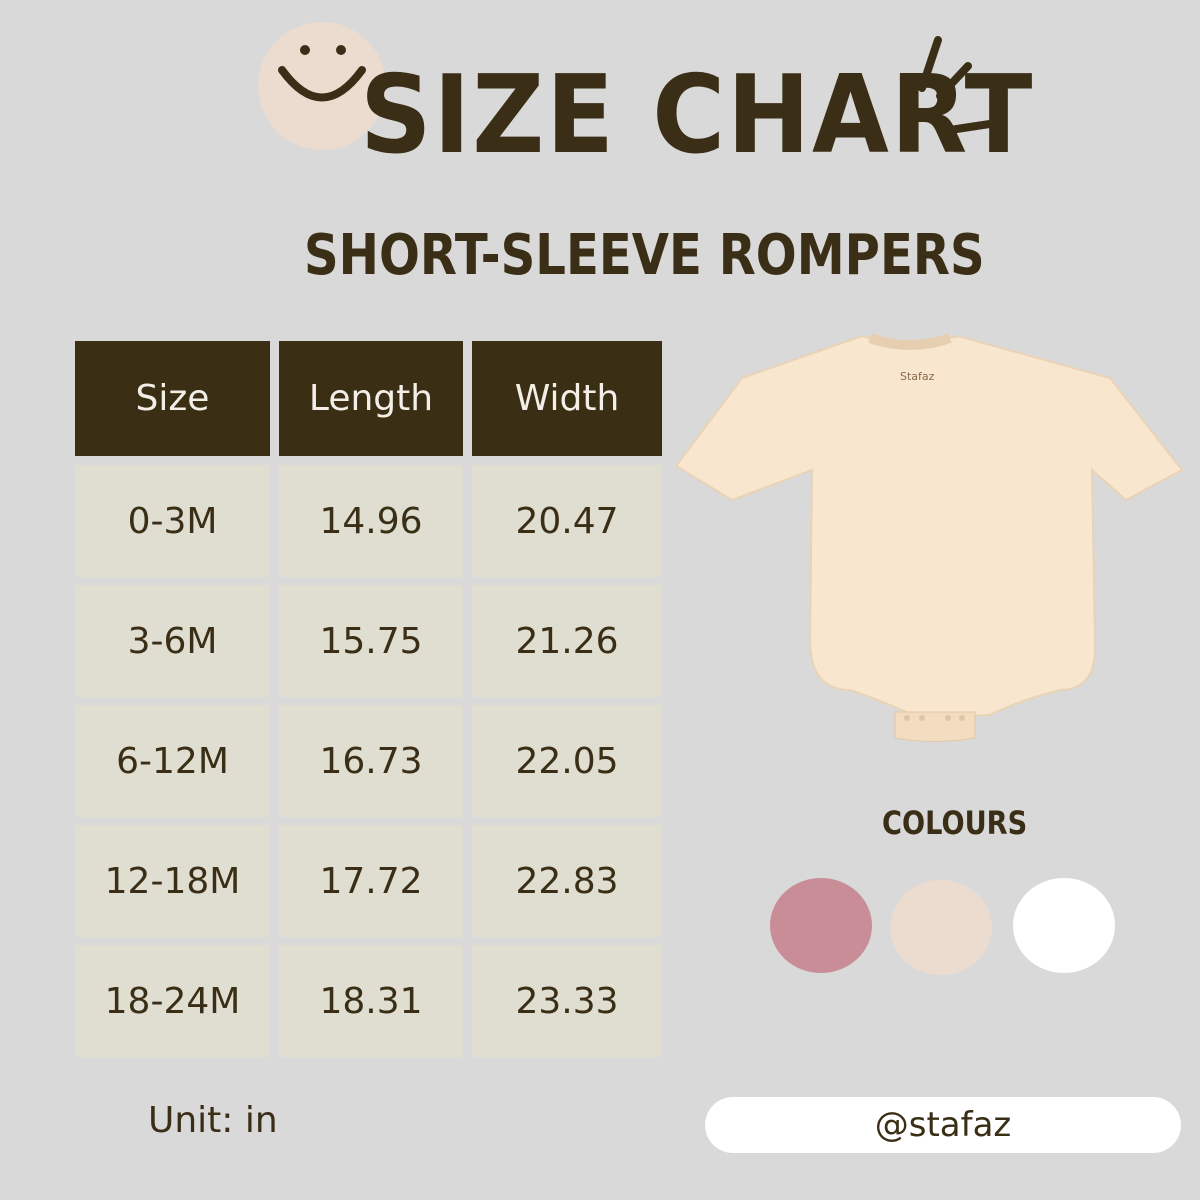 The image size is (1200, 1200). I want to click on romper-image, so click(929, 537).